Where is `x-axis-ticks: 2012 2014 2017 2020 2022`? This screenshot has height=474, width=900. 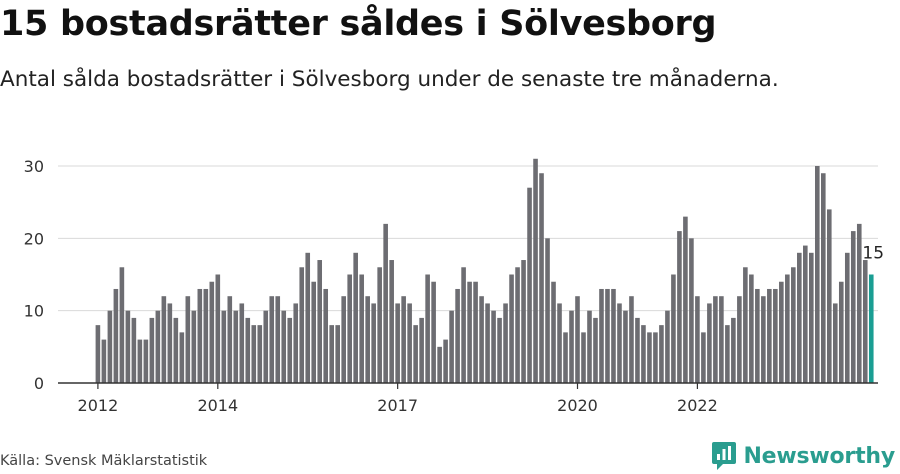 x-axis-ticks: 2012 2014 2017 2020 2022 is located at coordinates (398, 399).